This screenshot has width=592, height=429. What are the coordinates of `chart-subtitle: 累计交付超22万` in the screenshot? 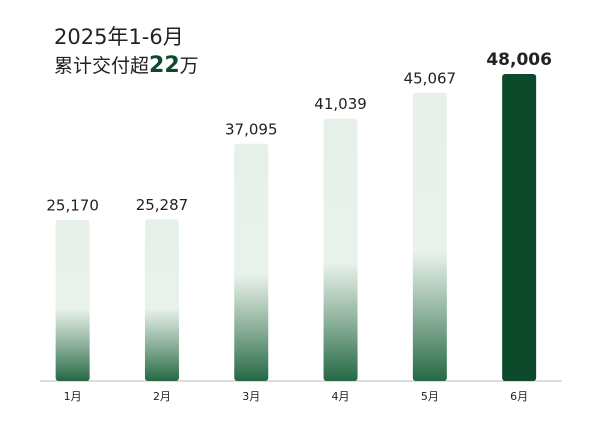 It's located at (126, 65).